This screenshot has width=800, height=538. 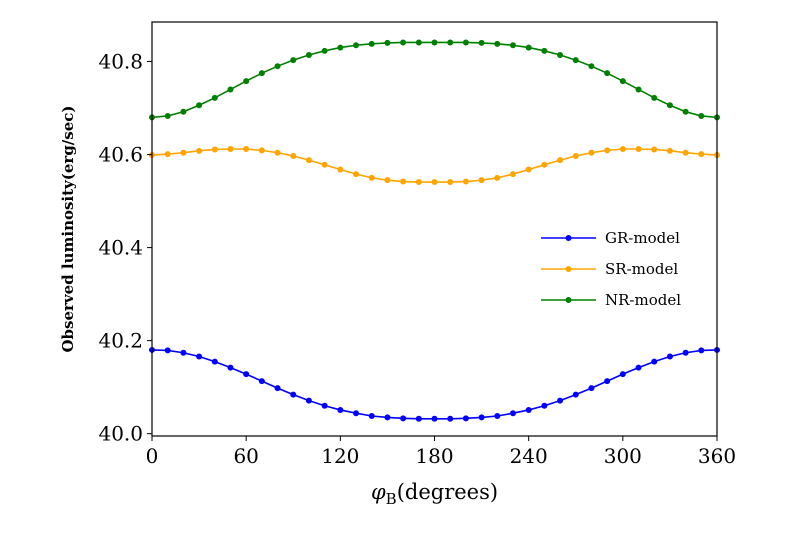 I want to click on series-gr-model, so click(x=434, y=384).